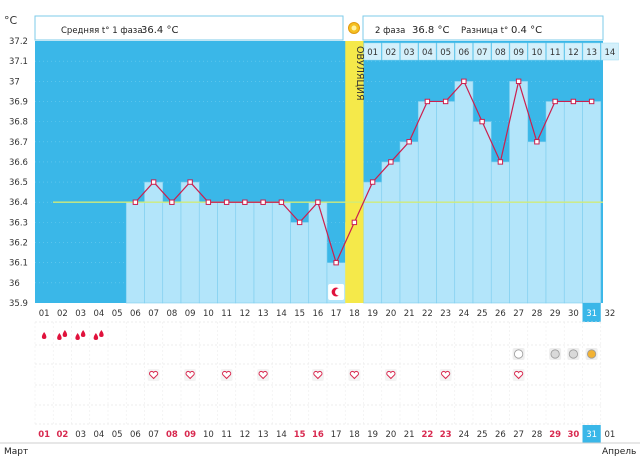  Describe the element at coordinates (591, 312) in the screenshot. I see `day-highlight` at that location.